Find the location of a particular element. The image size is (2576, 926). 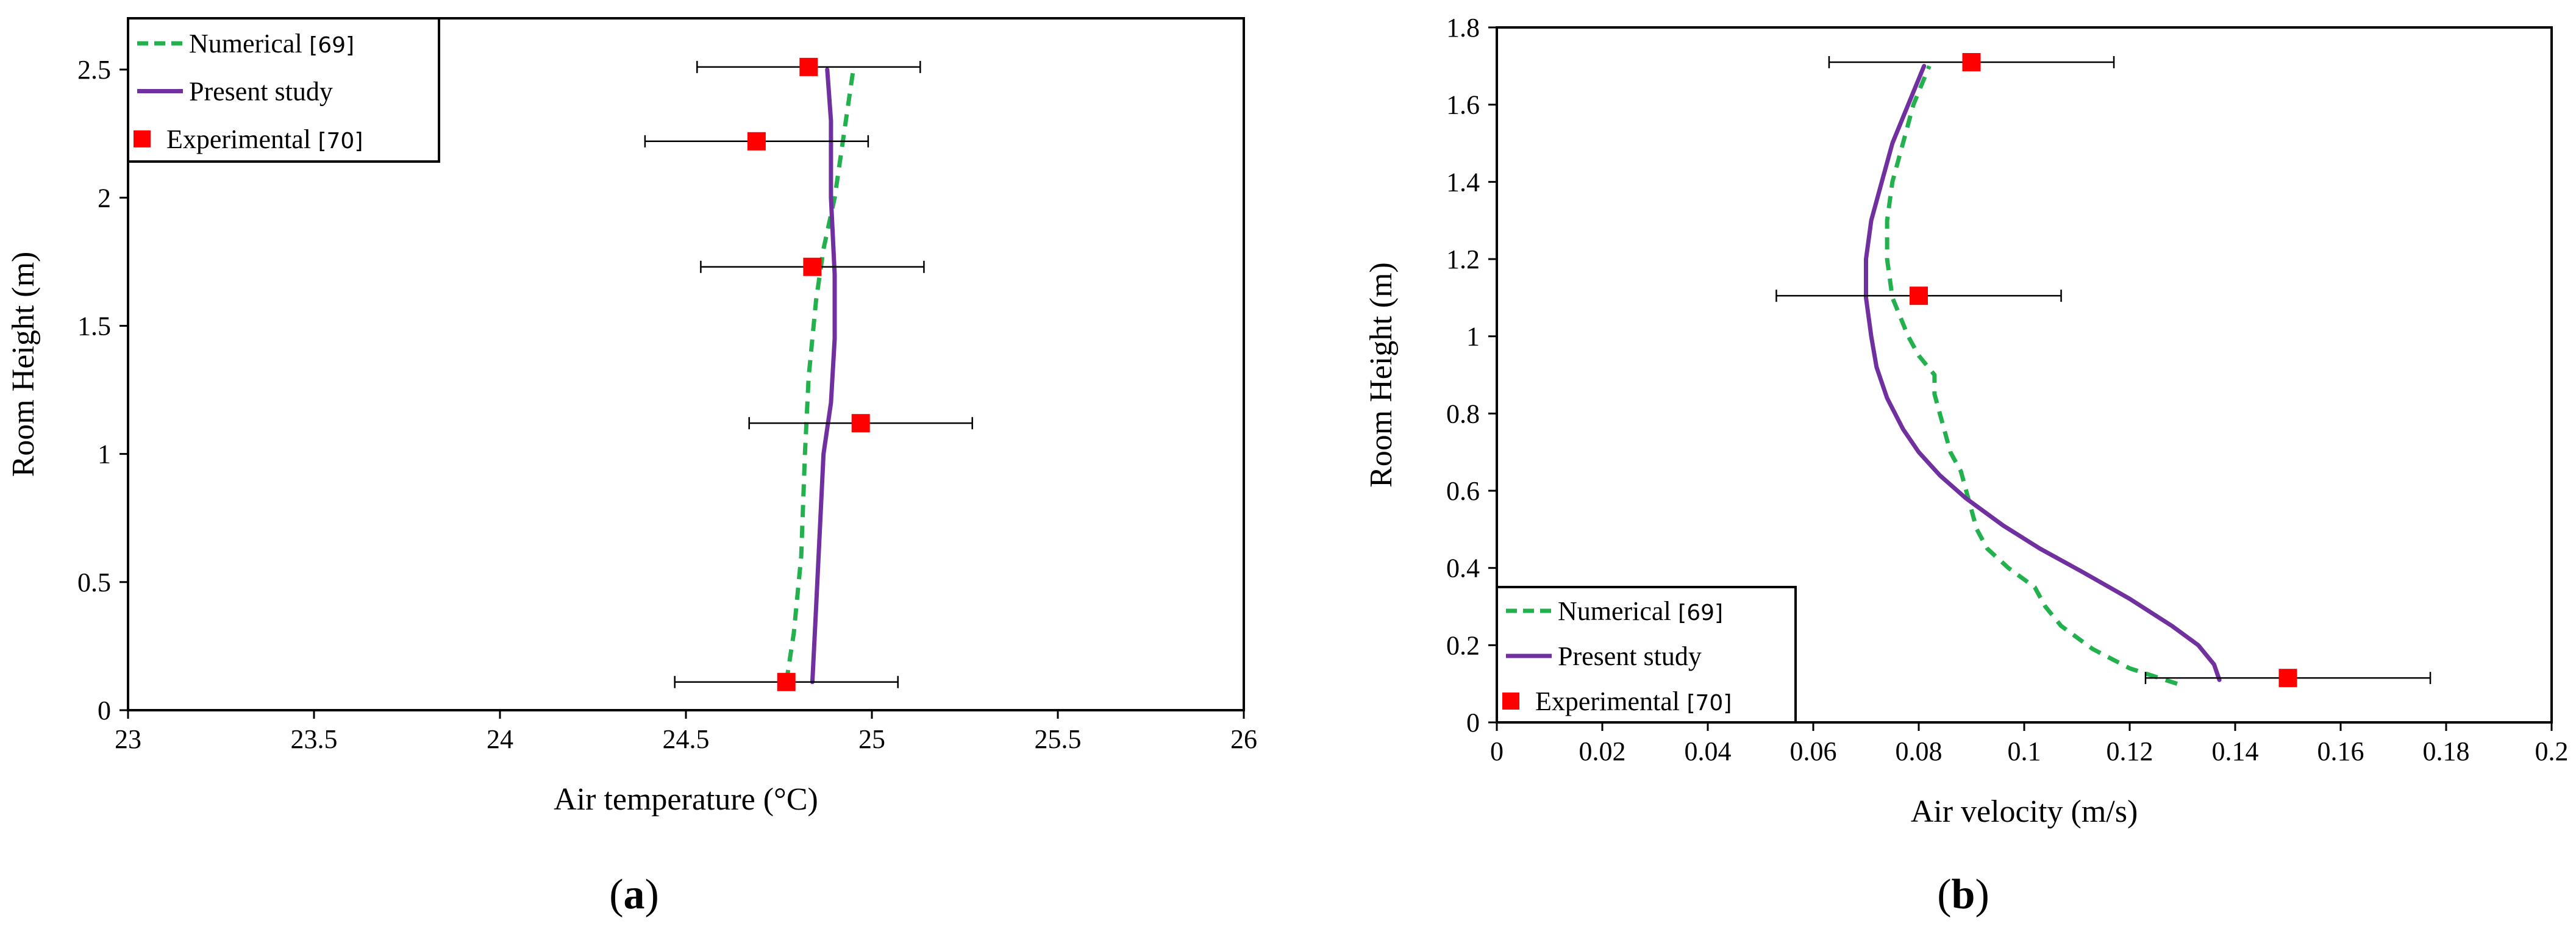

x-axis-title: Air velocity (m/s) is located at coordinates (2025, 811).